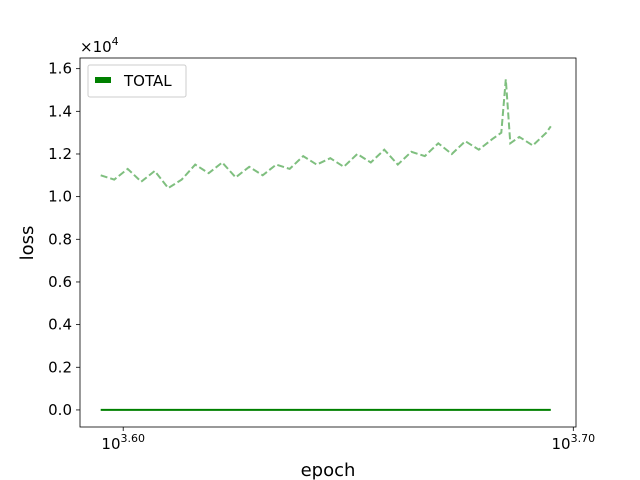 The width and height of the screenshot is (640, 480). What do you see at coordinates (583, 438) in the screenshot?
I see `x-tick-exponent: 3.70` at bounding box center [583, 438].